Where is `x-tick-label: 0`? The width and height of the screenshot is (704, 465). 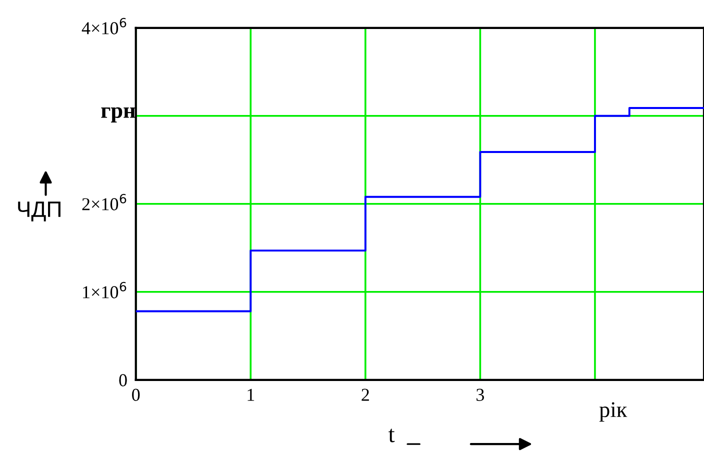
x-tick-label: 0 is located at coordinates (136, 394).